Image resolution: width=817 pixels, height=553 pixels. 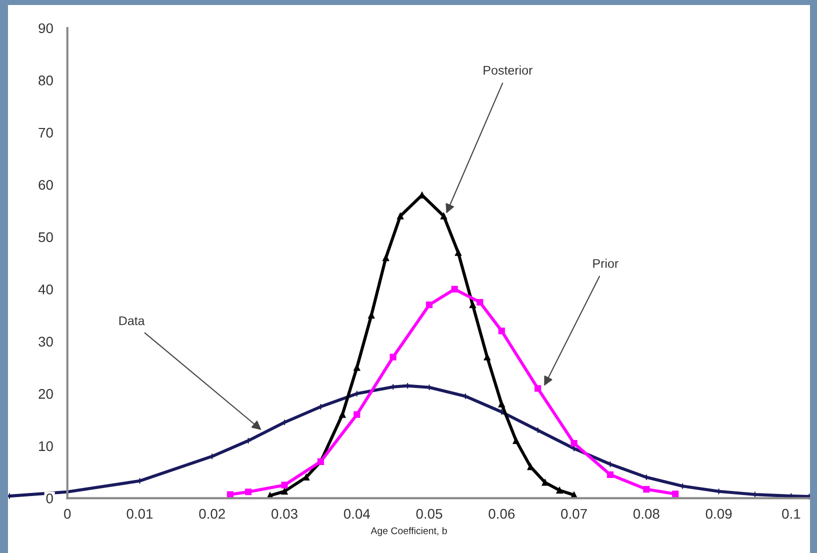 What do you see at coordinates (49, 498) in the screenshot?
I see `y-tick-label: 0` at bounding box center [49, 498].